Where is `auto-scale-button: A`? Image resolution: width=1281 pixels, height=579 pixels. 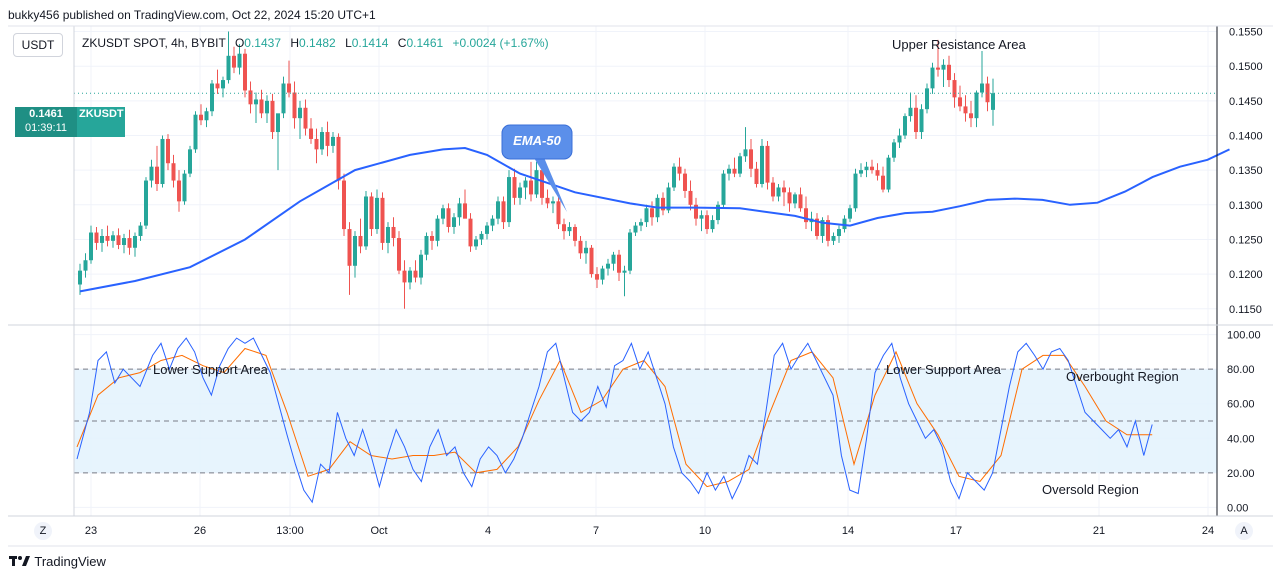
auto-scale-button: A is located at coordinates (1244, 531).